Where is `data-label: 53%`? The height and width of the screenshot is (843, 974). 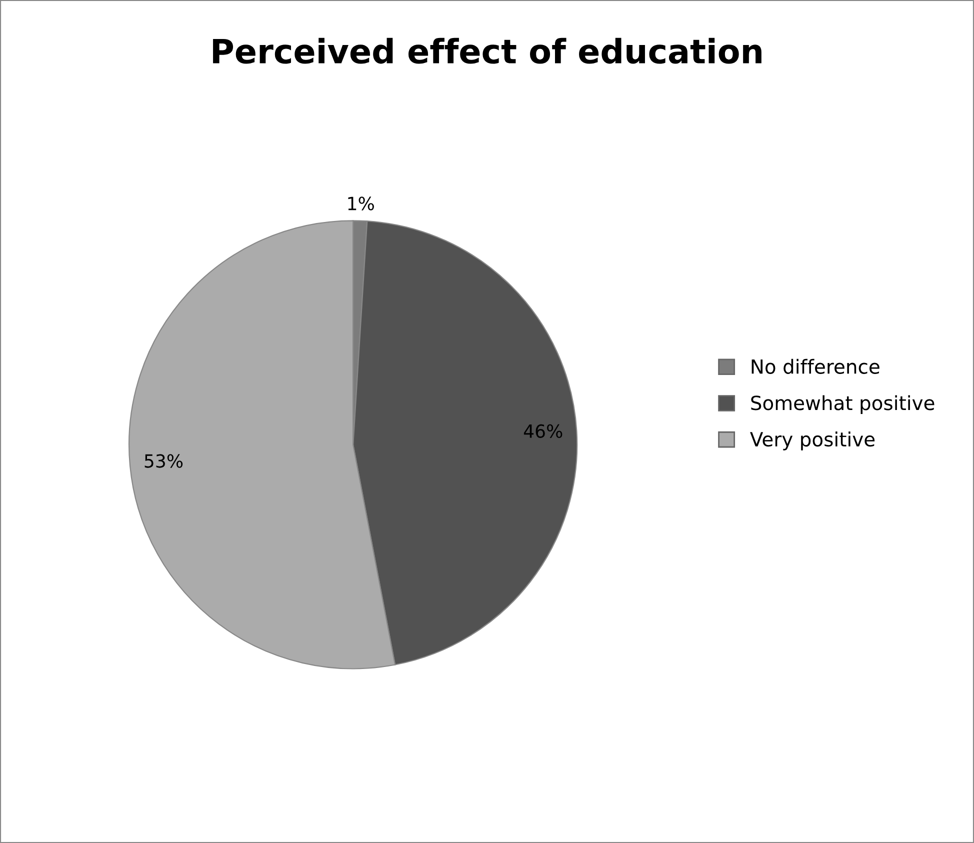
data-label: 53% is located at coordinates (163, 461).